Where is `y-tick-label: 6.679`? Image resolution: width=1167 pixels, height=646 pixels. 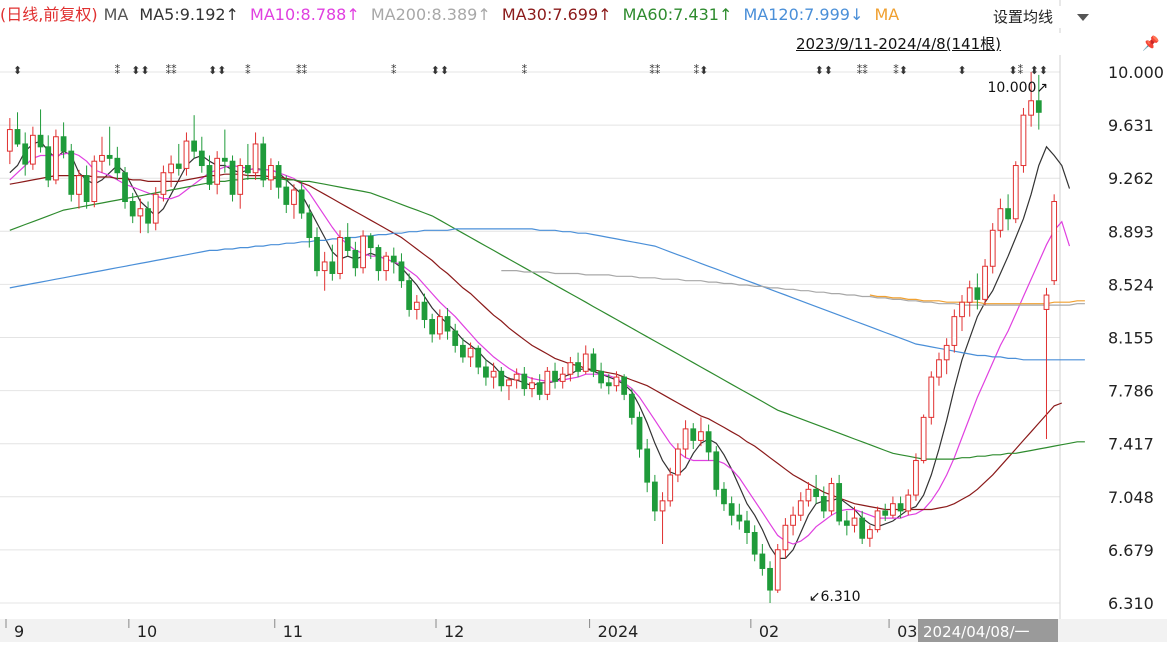 y-tick-label: 6.679 is located at coordinates (1131, 550).